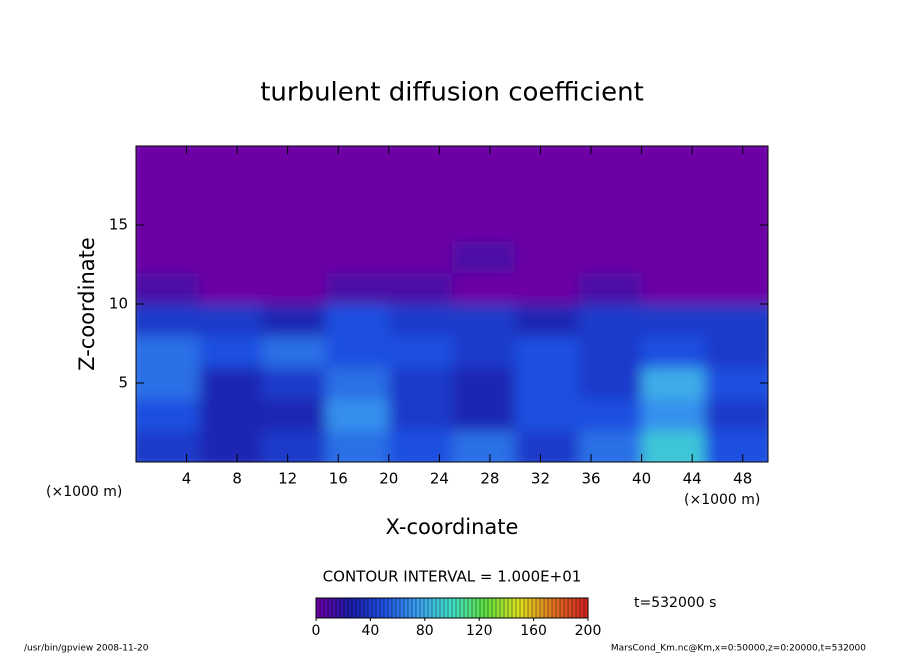 The width and height of the screenshot is (904, 654). What do you see at coordinates (123, 383) in the screenshot?
I see `y-tick-label: 5` at bounding box center [123, 383].